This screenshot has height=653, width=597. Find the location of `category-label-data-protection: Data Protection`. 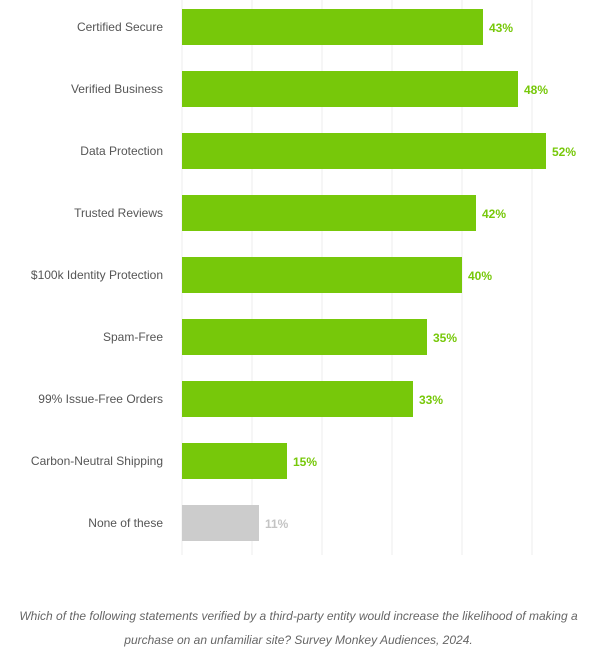

category-label-data-protection: Data Protection is located at coordinates (121, 151).